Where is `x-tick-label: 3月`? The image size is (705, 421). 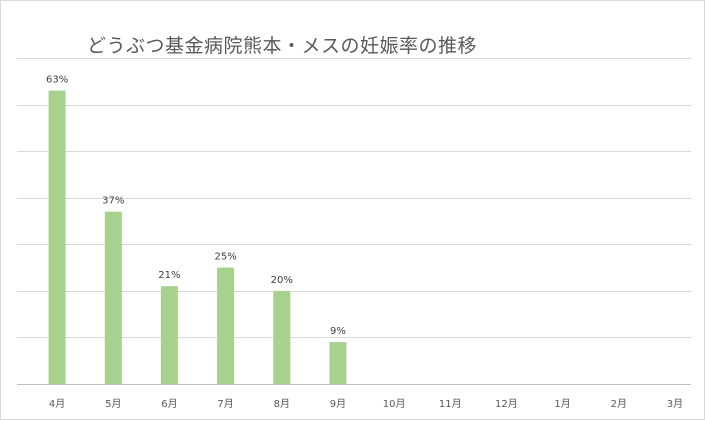
x-tick-label: 3月 is located at coordinates (675, 404).